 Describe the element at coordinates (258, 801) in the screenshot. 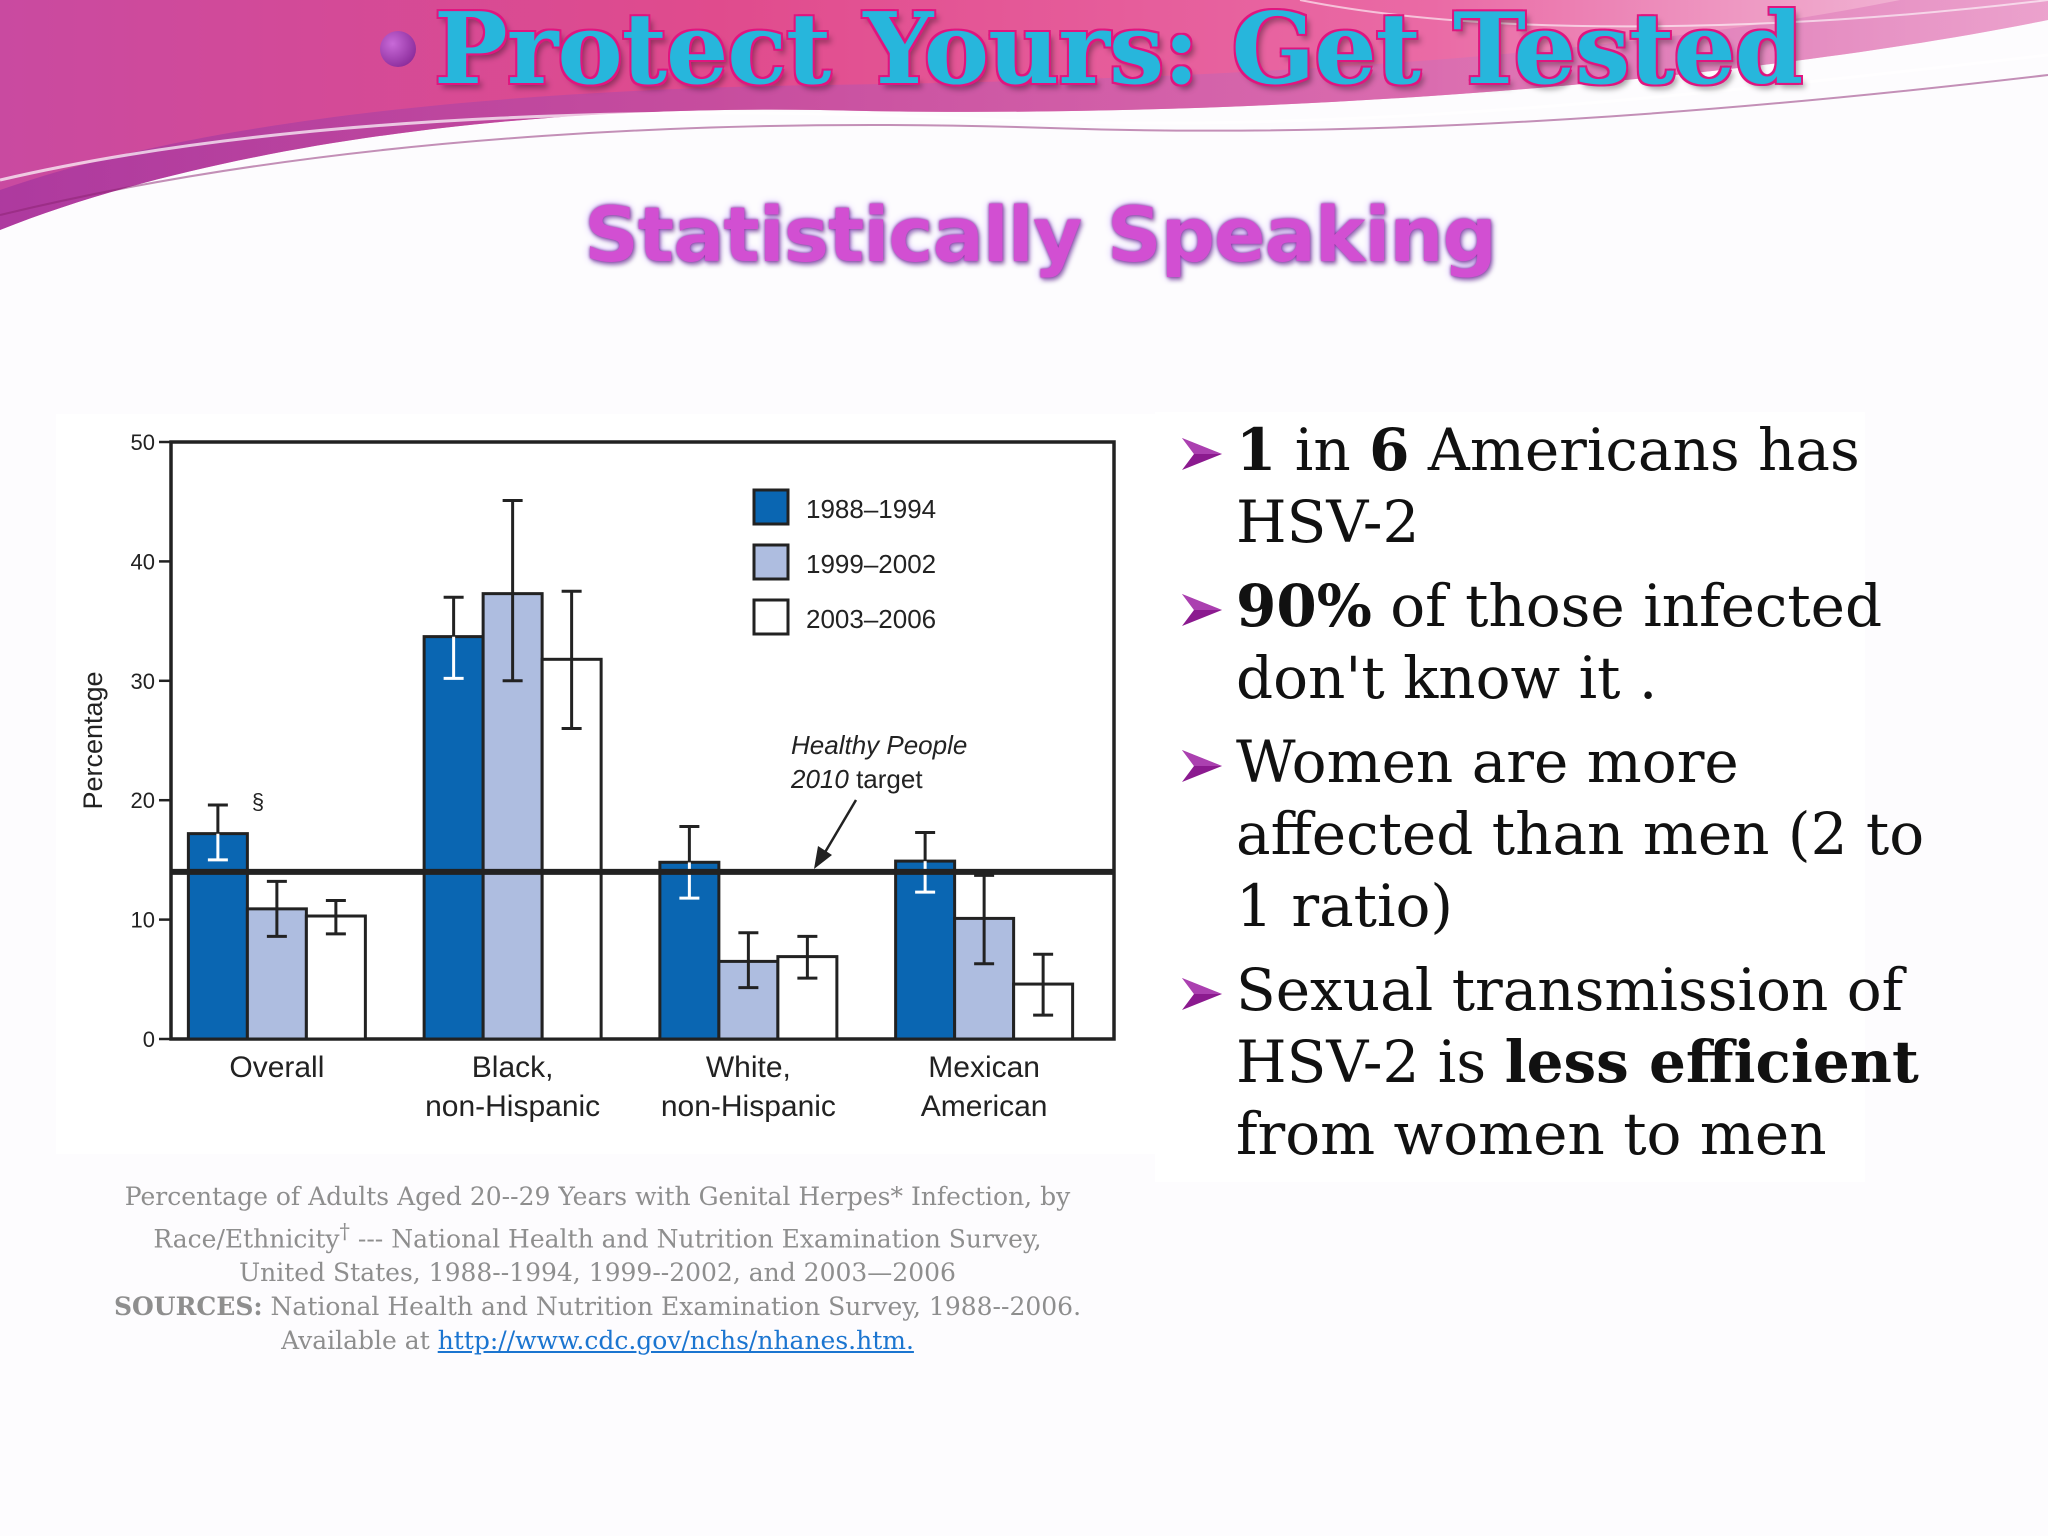

I see `footnote-mark: §` at that location.